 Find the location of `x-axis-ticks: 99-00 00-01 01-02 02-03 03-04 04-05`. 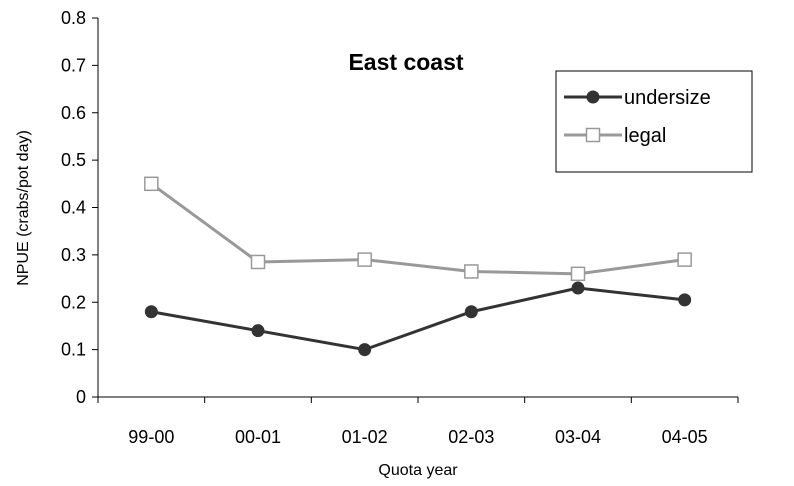

x-axis-ticks: 99-00 00-01 01-02 02-03 03-04 04-05 is located at coordinates (418, 422).